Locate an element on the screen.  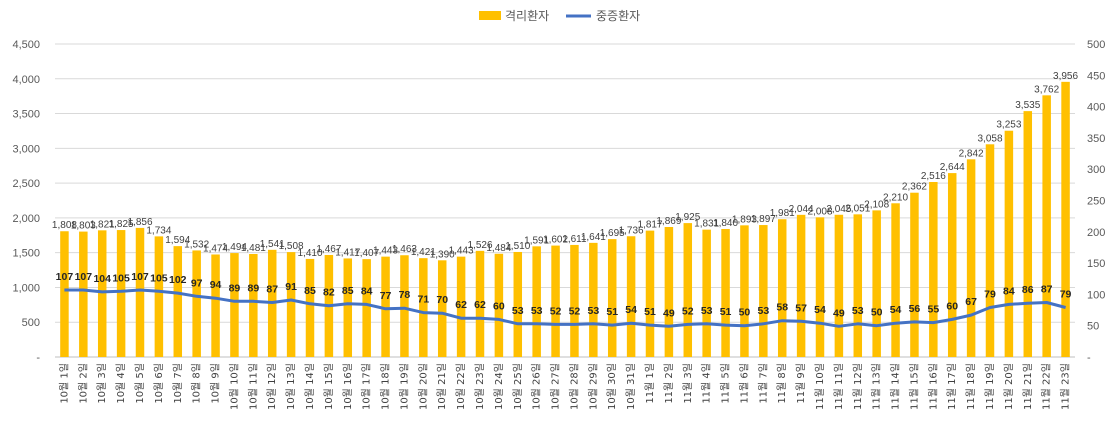
line-data-label: 105 is located at coordinates (121, 278).